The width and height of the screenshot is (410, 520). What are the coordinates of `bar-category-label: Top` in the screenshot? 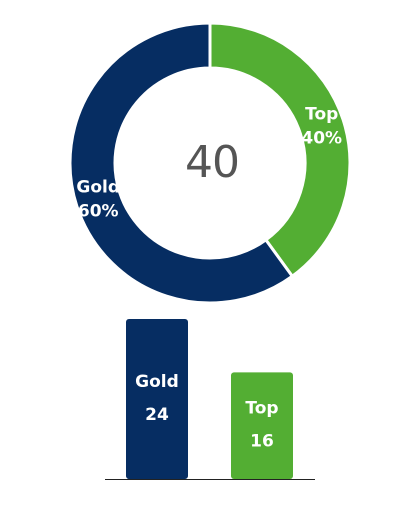 It's located at (261, 409).